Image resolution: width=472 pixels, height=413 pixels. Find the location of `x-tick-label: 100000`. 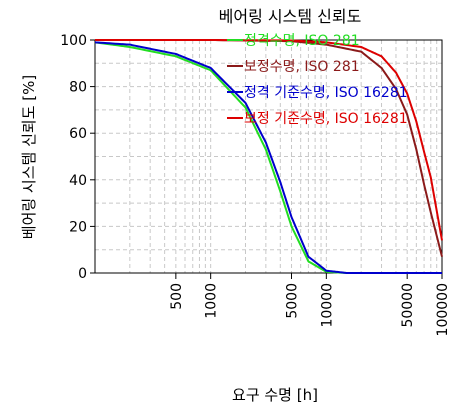

x-tick-label: 100000 is located at coordinates (443, 309).